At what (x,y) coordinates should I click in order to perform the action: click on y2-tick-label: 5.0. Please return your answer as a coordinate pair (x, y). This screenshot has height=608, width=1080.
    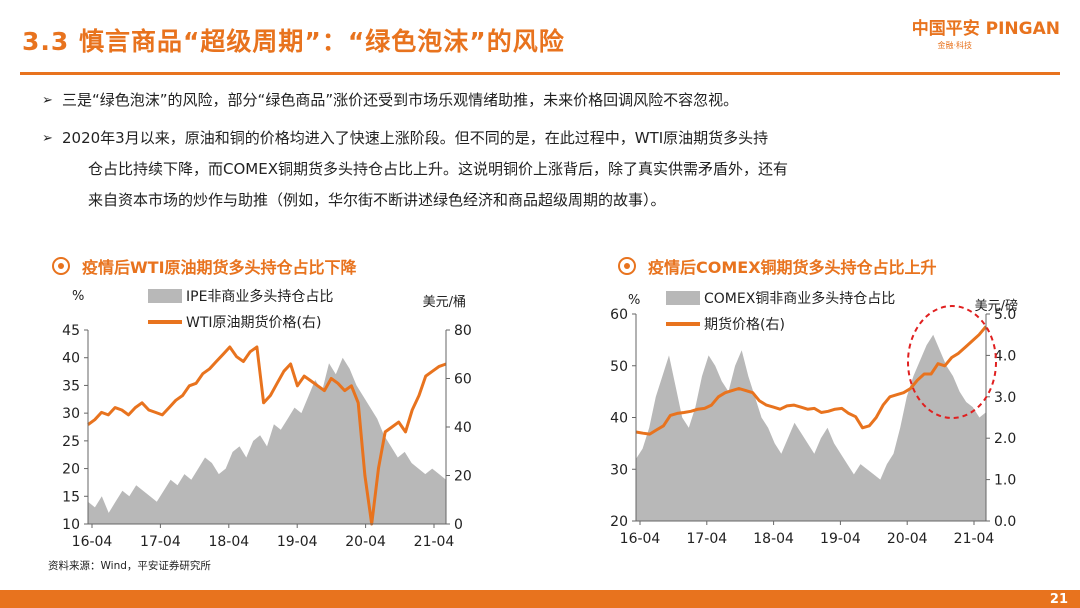
    Looking at the image, I should click on (1005, 315).